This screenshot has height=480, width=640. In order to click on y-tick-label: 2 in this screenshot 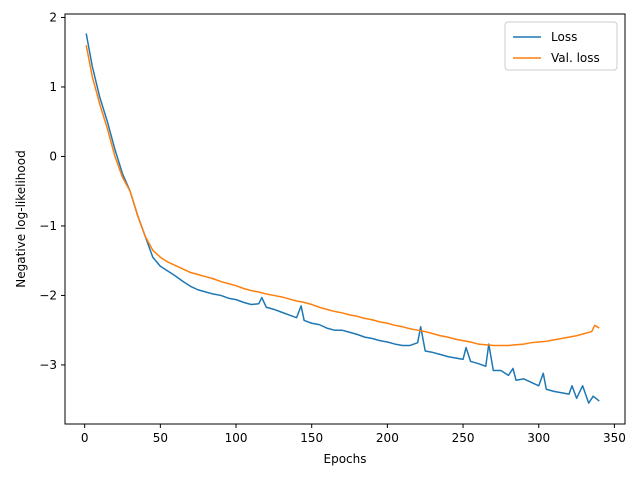, I will do `click(53, 17)`.